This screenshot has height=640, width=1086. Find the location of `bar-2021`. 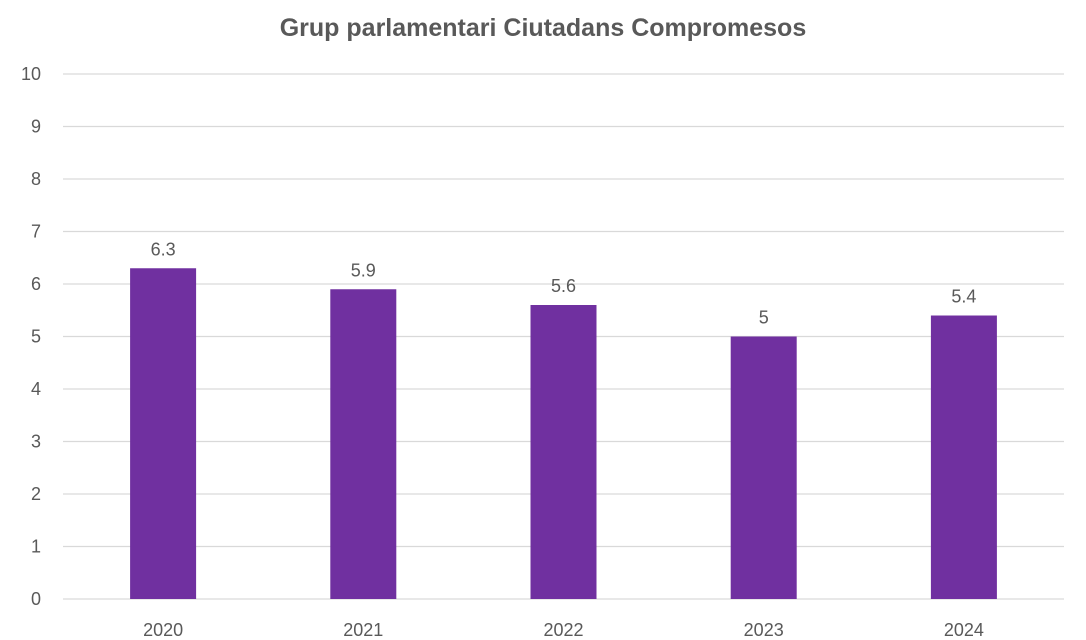

bar-2021 is located at coordinates (363, 444).